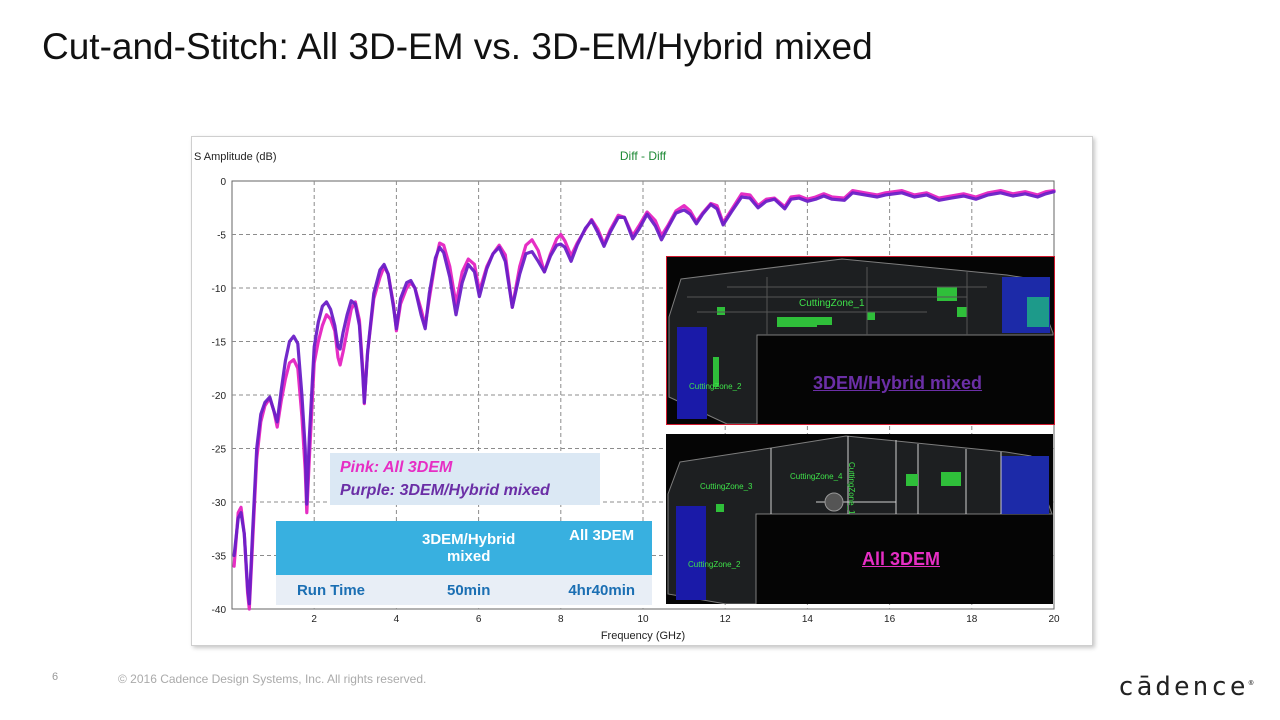 This screenshot has width=1280, height=720. Describe the element at coordinates (445, 490) in the screenshot. I see `legend-entry-purple: Purple: 3DEM/Hybrid mixed` at that location.